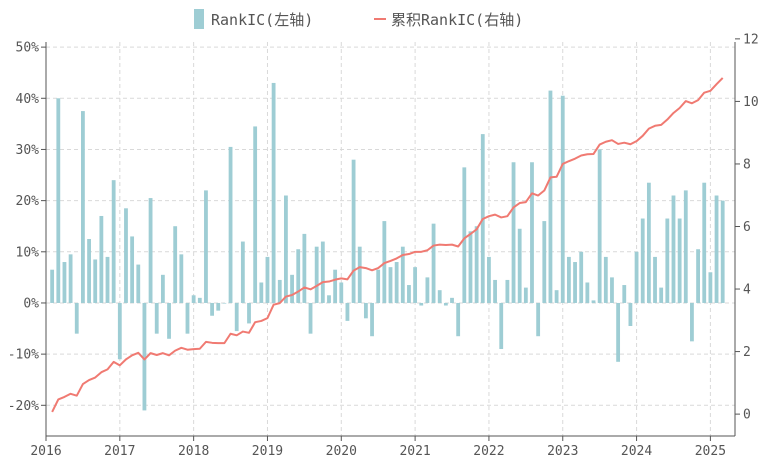 This screenshot has width=765, height=462. Describe the element at coordinates (28, 252) in the screenshot. I see `left-tick-label: 10%` at that location.